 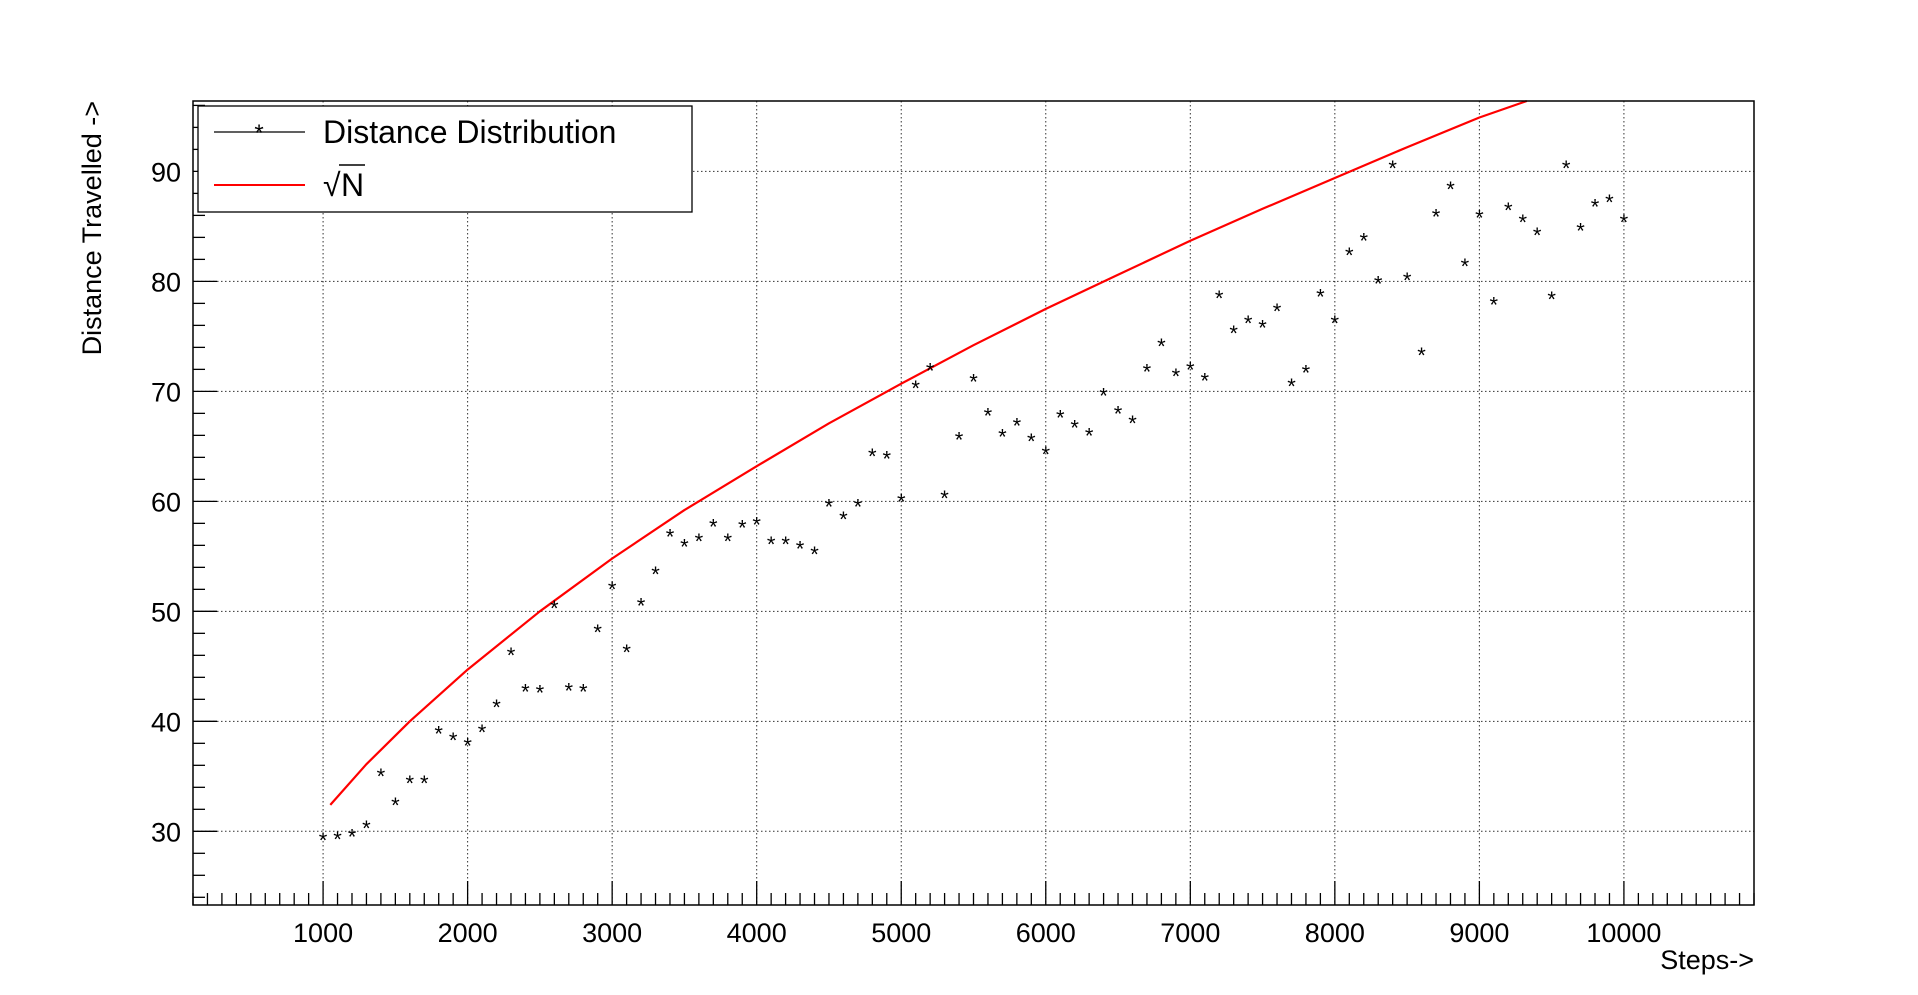 What do you see at coordinates (1707, 960) in the screenshot?
I see `x-axis-title: Steps->` at bounding box center [1707, 960].